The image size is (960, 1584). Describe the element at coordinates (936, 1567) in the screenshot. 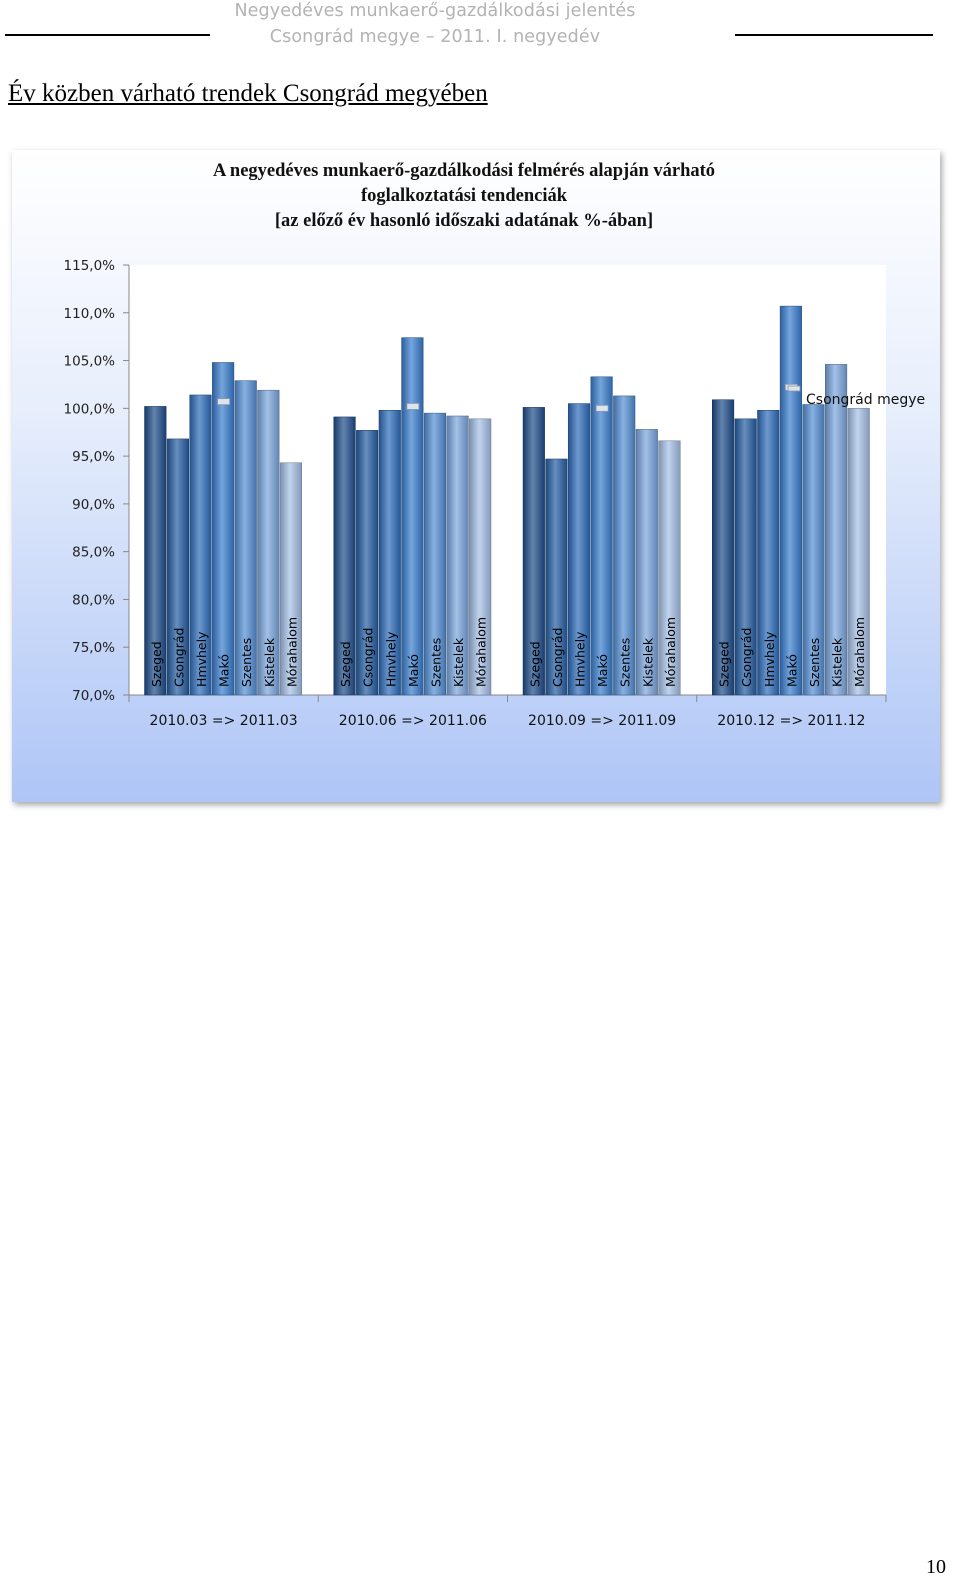

I see `page-number: 10` at that location.